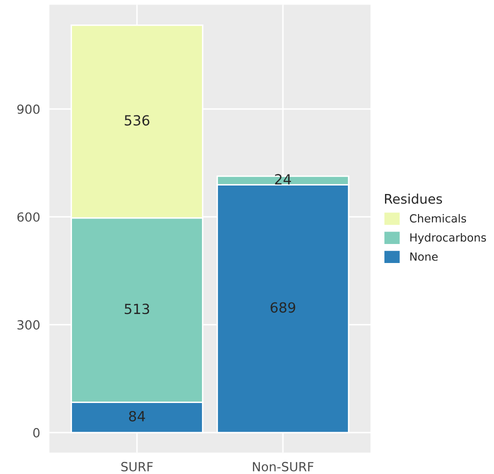 The width and height of the screenshot is (494, 474). What do you see at coordinates (137, 467) in the screenshot?
I see `x-tick-label: SURF` at bounding box center [137, 467].